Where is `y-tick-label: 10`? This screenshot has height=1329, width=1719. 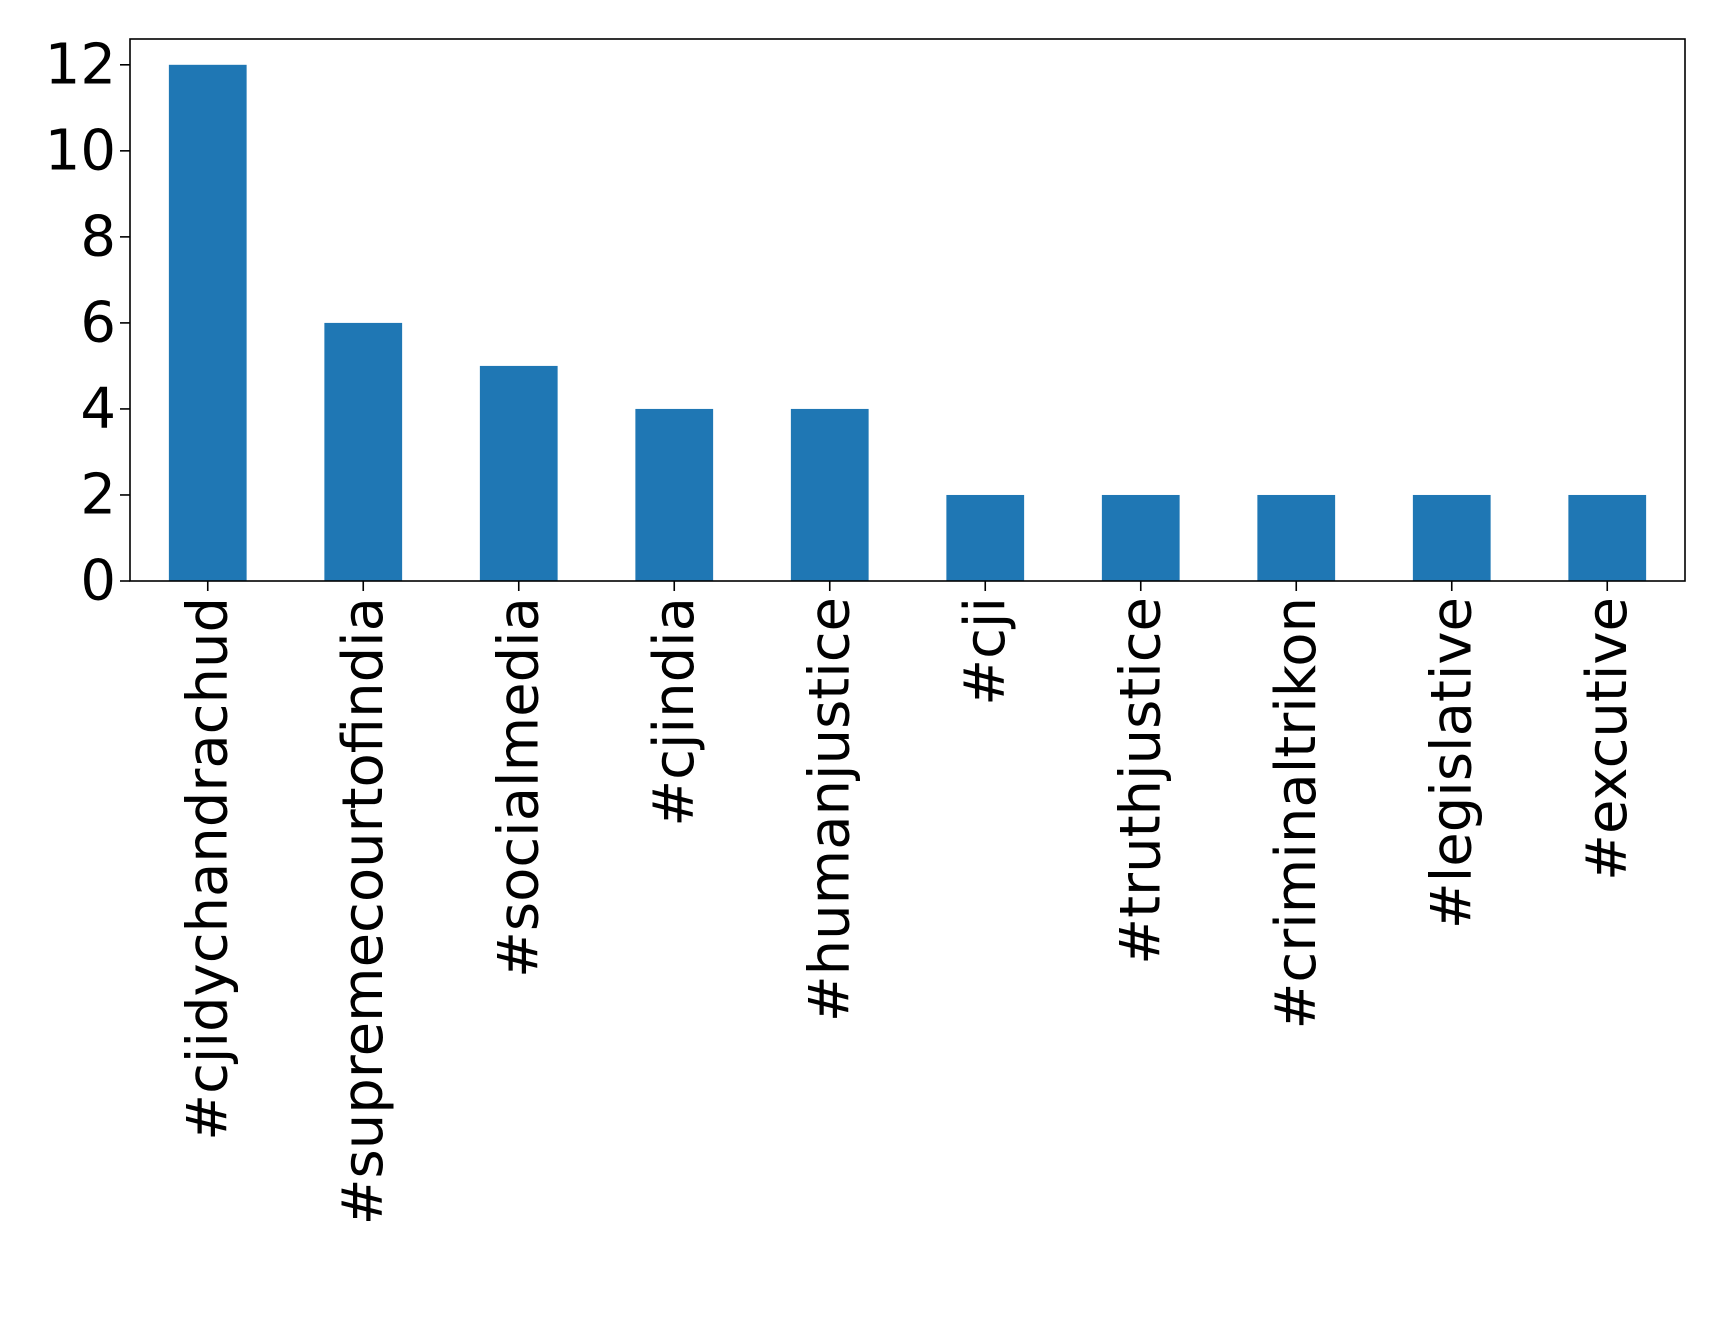 y-tick-label: 10 is located at coordinates (80, 150).